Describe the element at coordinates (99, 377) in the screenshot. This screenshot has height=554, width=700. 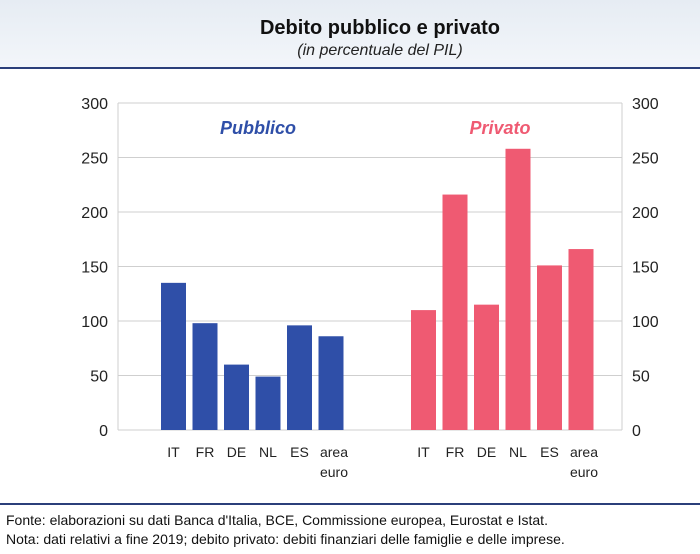
I see `y-tick-label-left: 50` at that location.